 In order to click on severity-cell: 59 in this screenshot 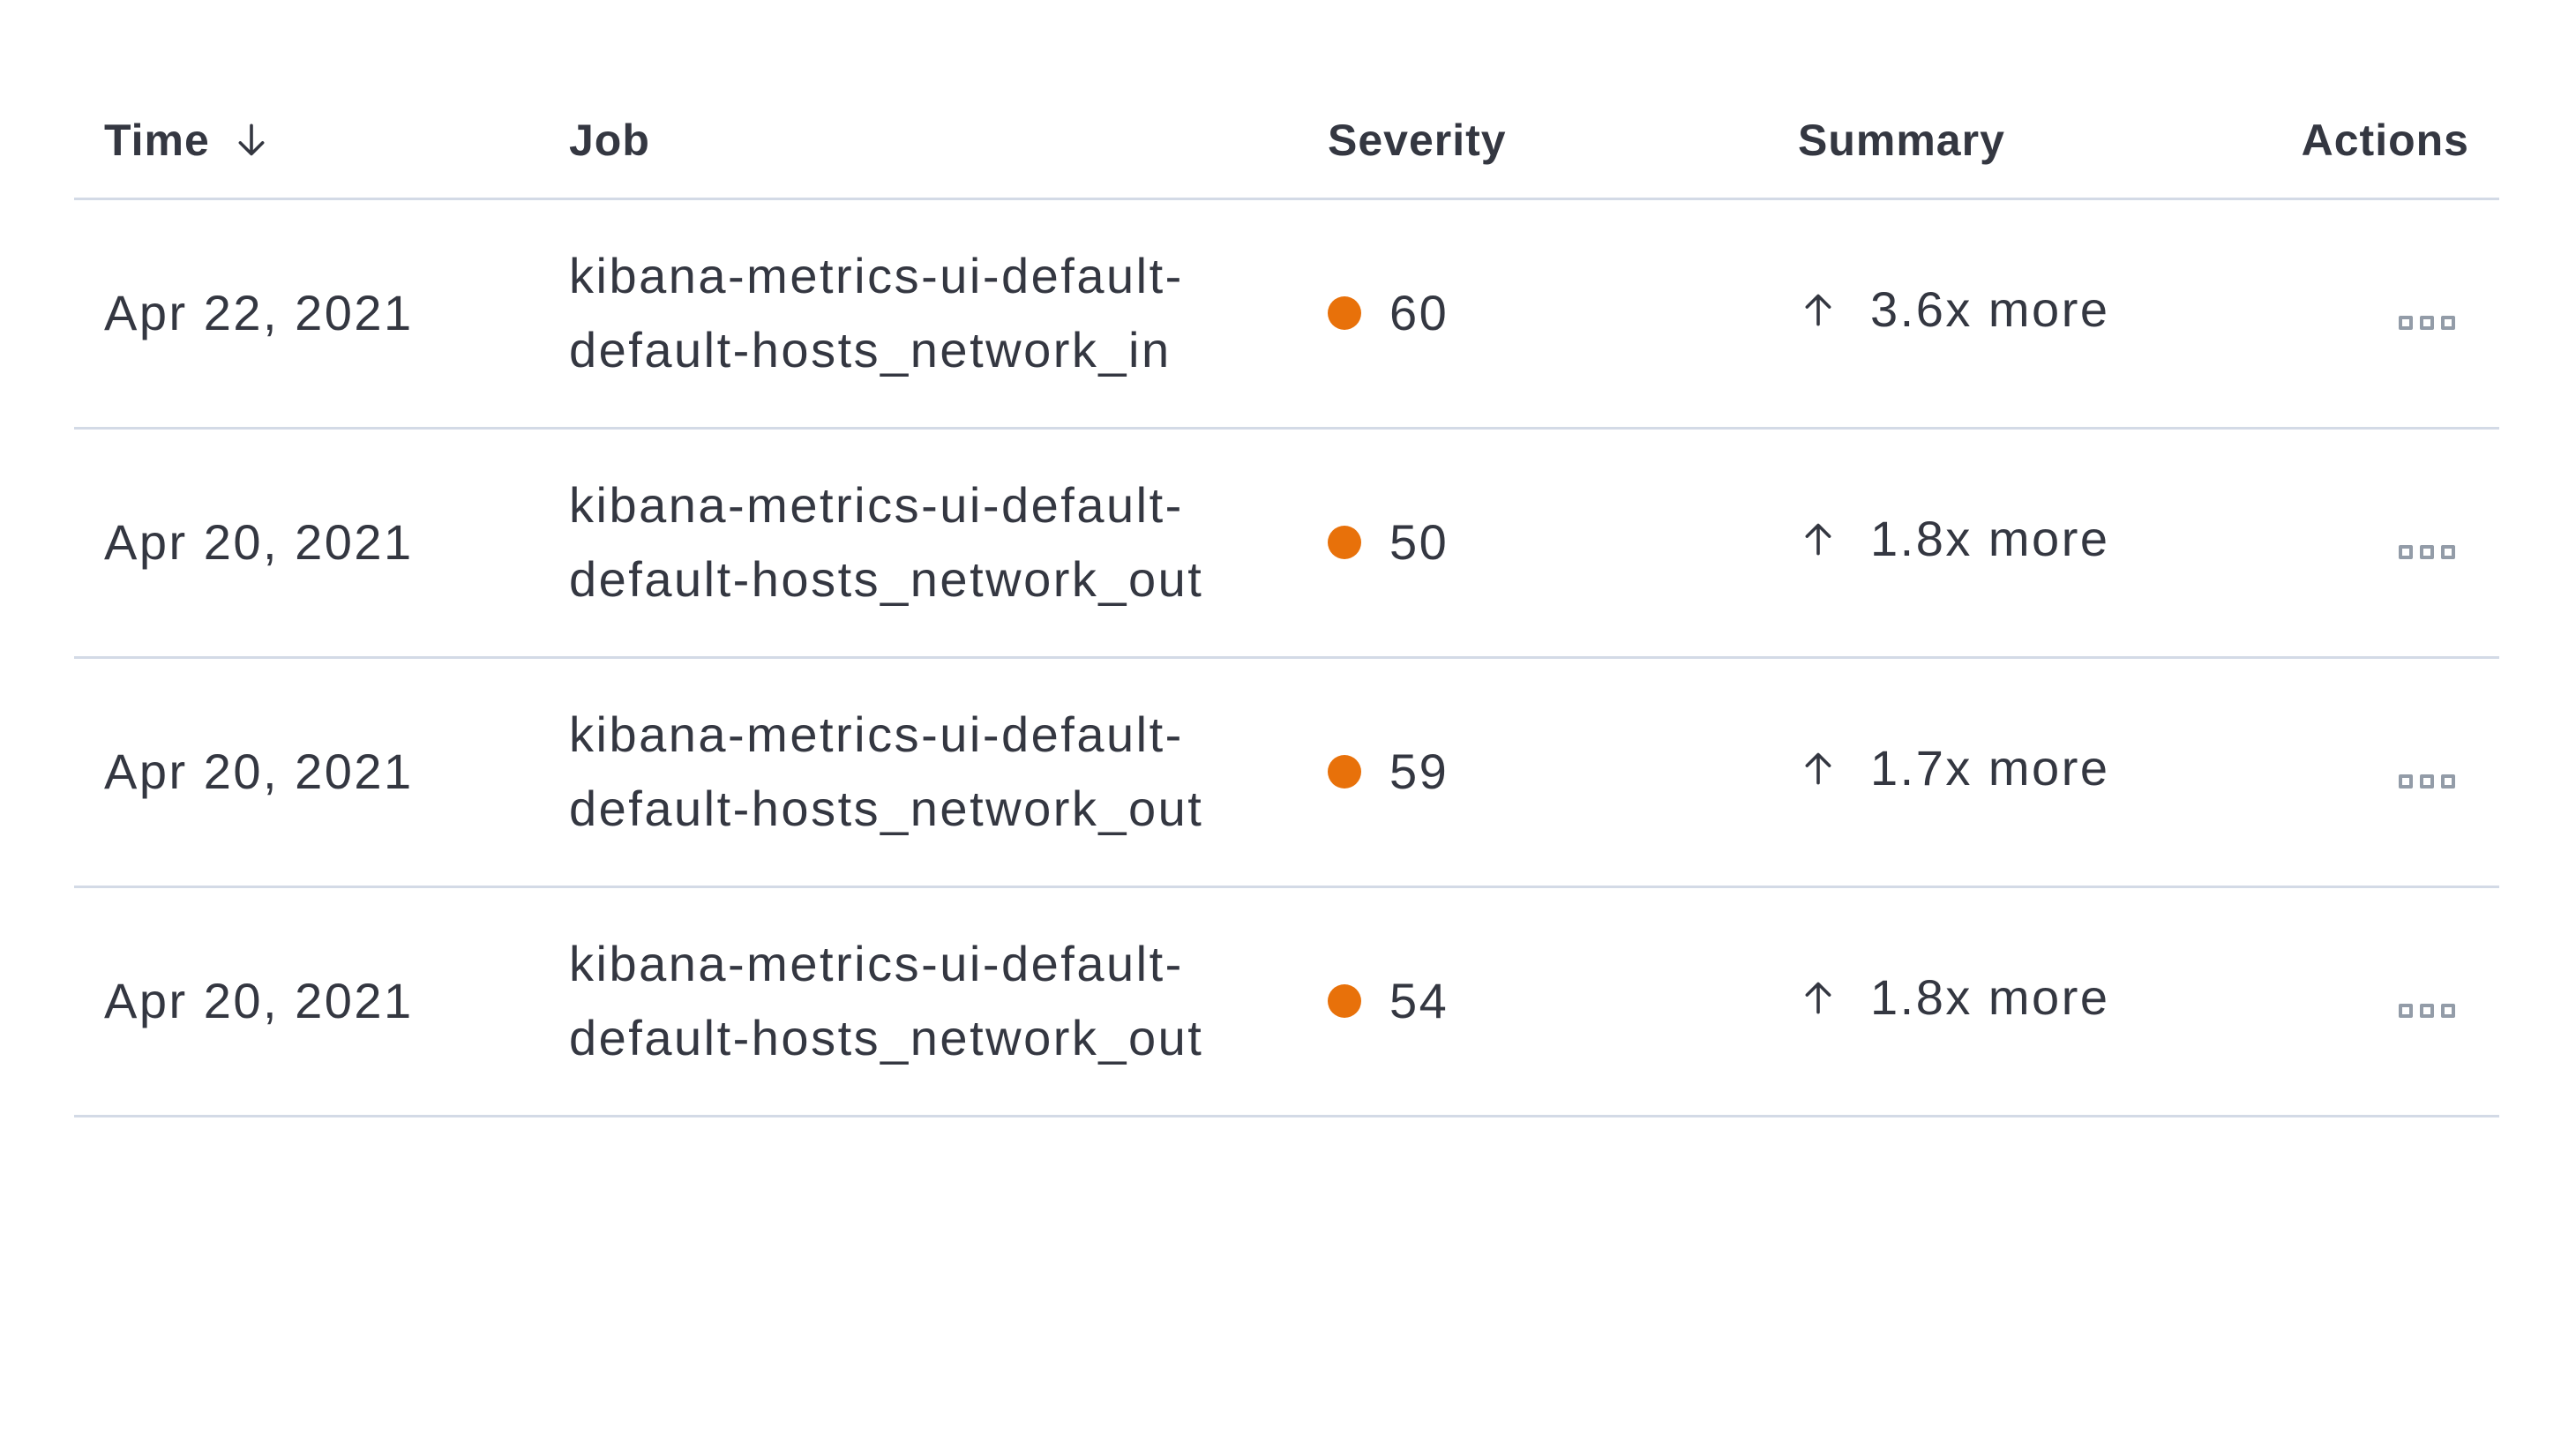, I will do `click(1533, 773)`.